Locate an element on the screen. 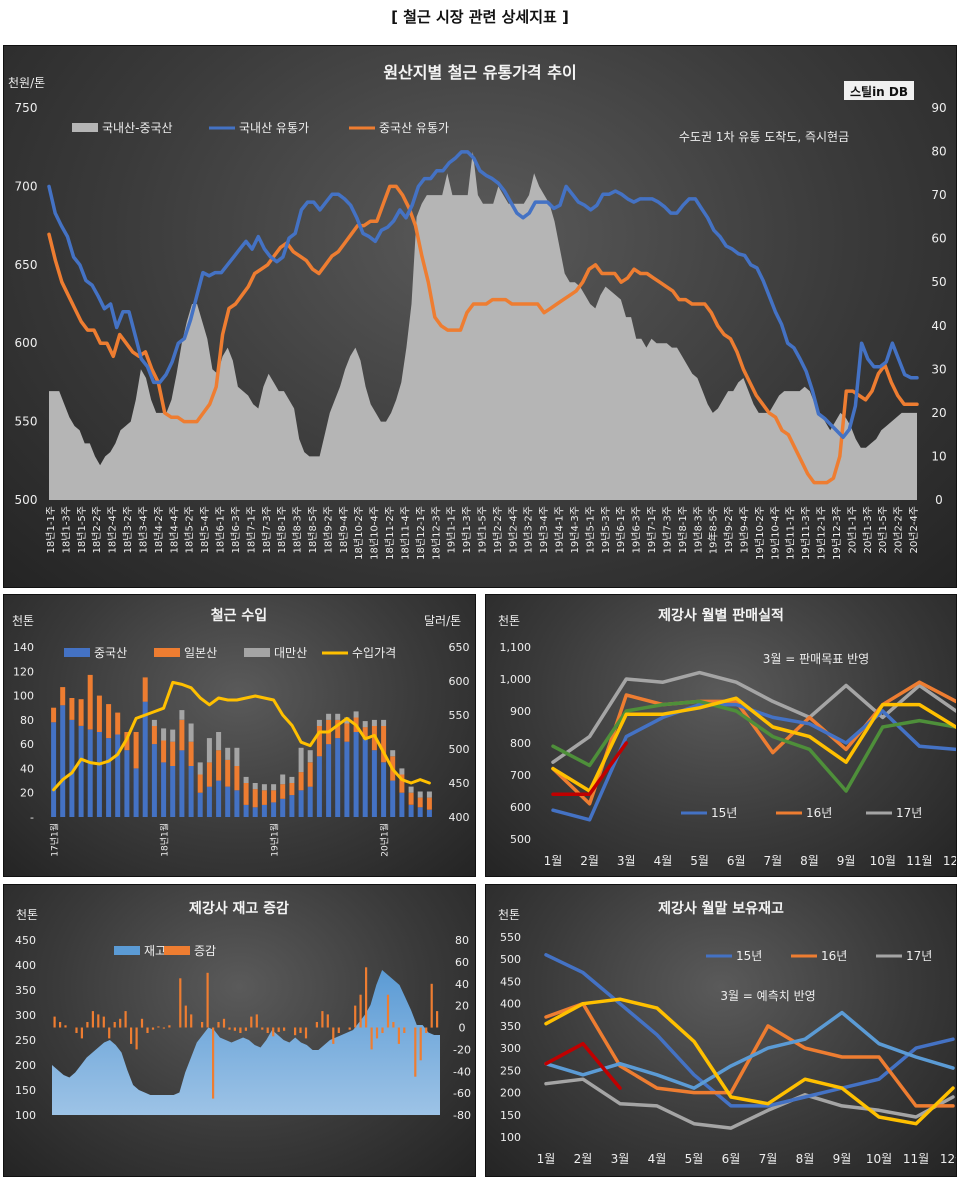  sales-yellow-line is located at coordinates (753, 744).